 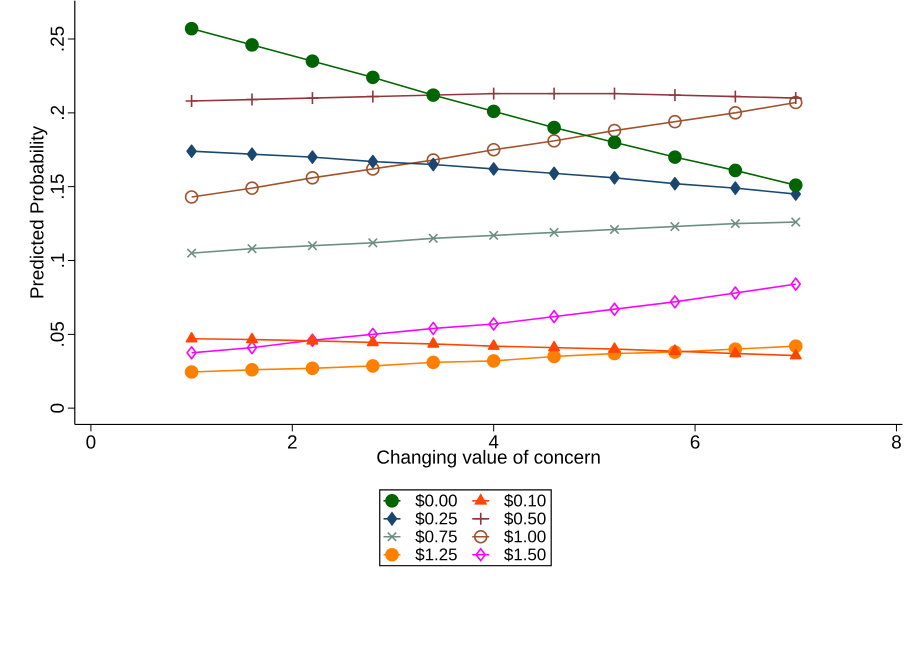 I want to click on legend-label: $0.00, so click(x=436, y=501).